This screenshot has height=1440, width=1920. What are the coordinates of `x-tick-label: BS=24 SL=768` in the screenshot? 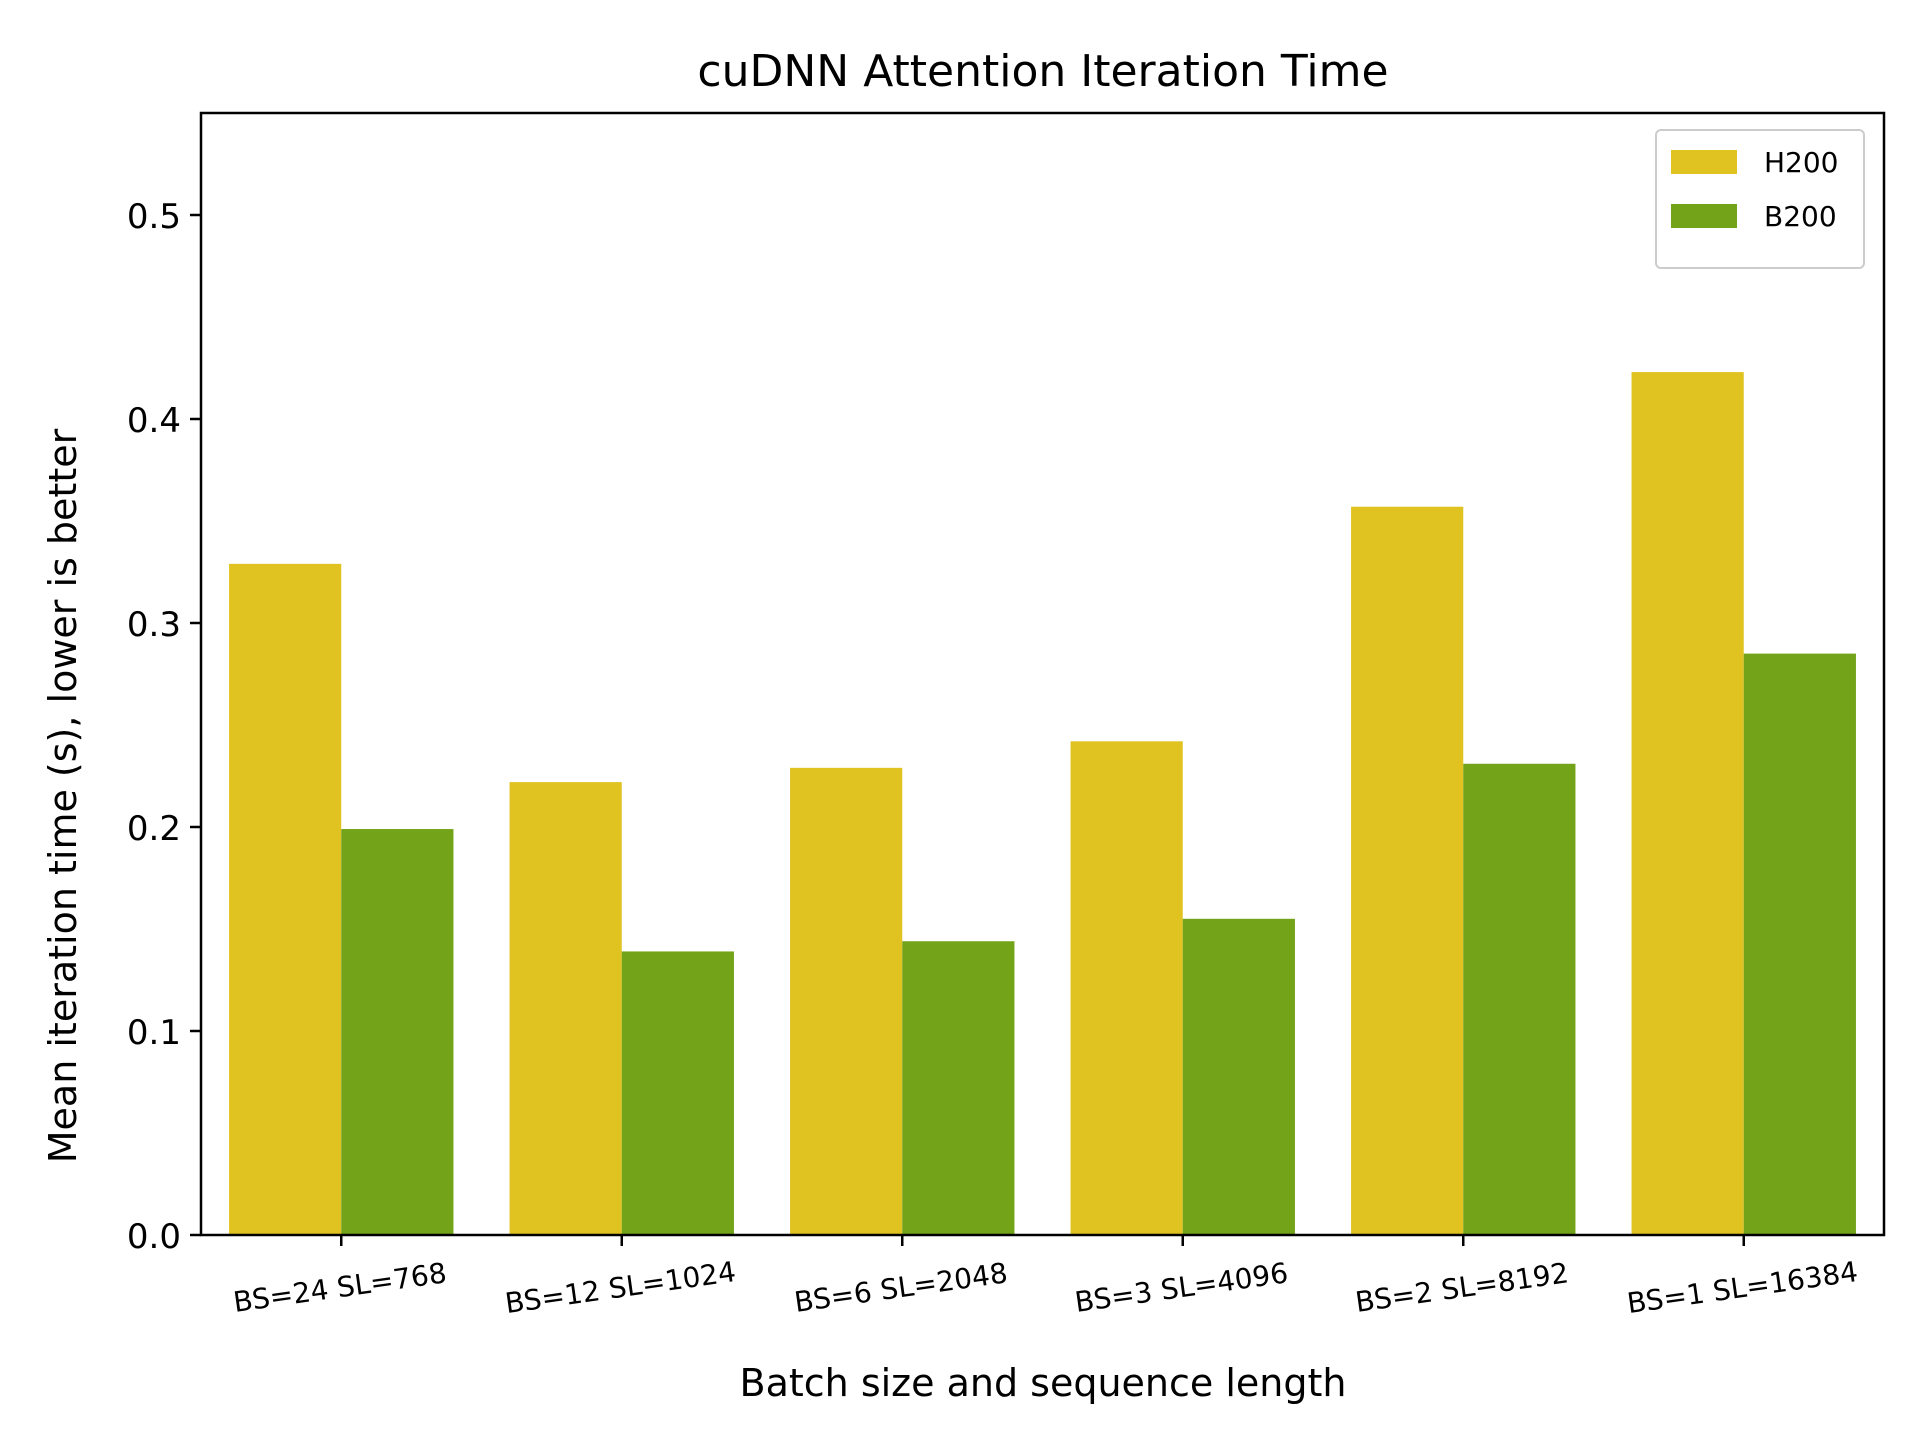 It's located at (339, 1287).